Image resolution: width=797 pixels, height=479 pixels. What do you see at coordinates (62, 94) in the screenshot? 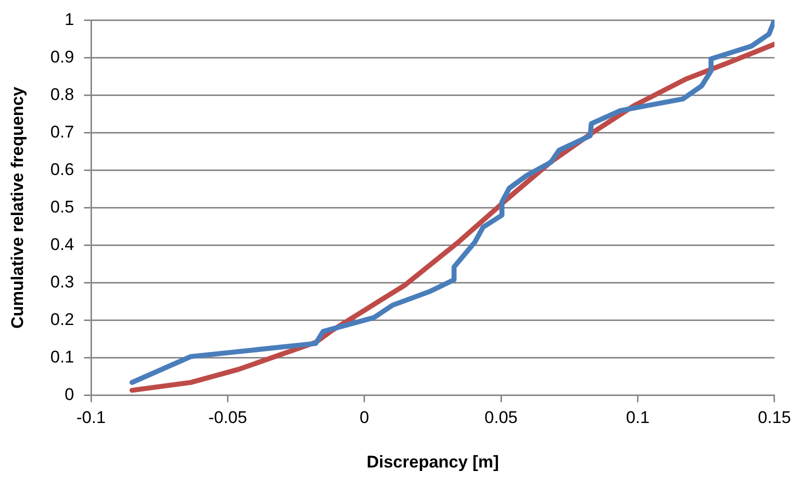
I see `y-tick-label: 0.8` at bounding box center [62, 94].